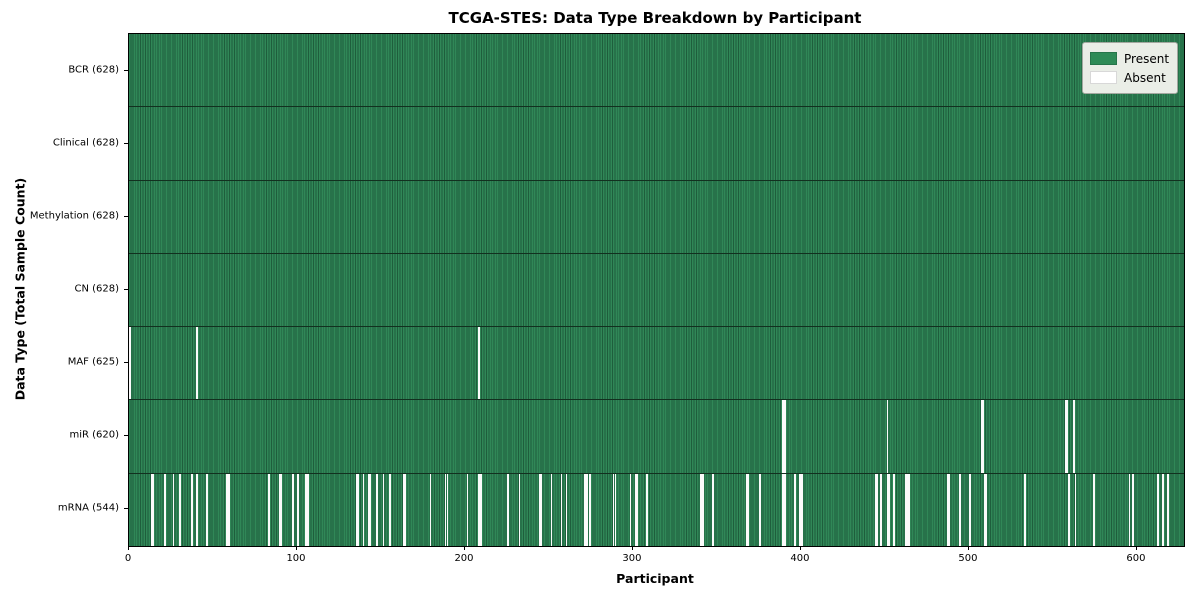 This screenshot has height=600, width=1200. I want to click on heatmap-row-cn, so click(656, 290).